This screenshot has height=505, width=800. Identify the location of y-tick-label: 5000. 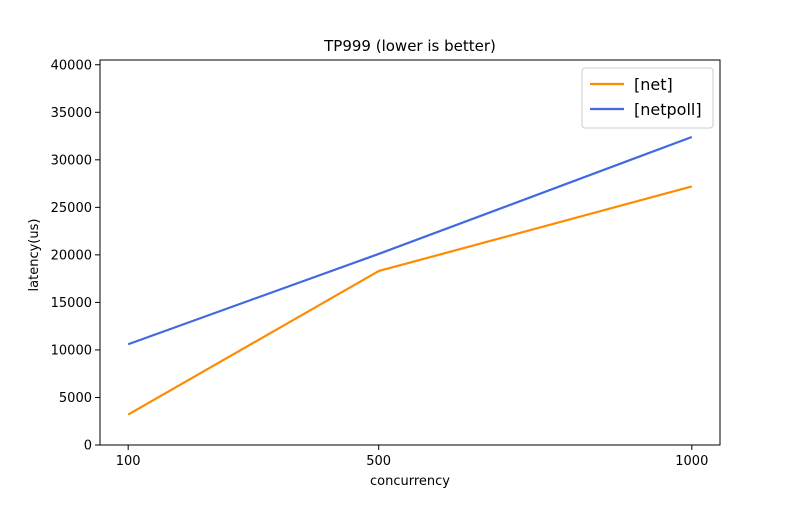
(75, 398).